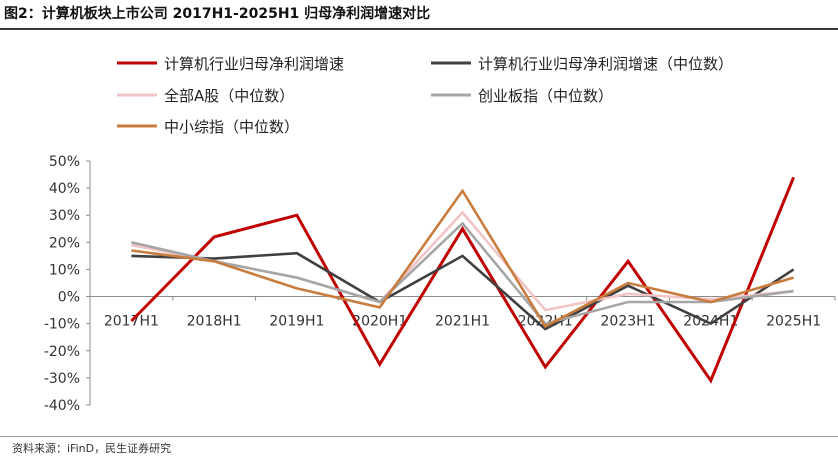  I want to click on y-tick-label: -20%, so click(62, 352).